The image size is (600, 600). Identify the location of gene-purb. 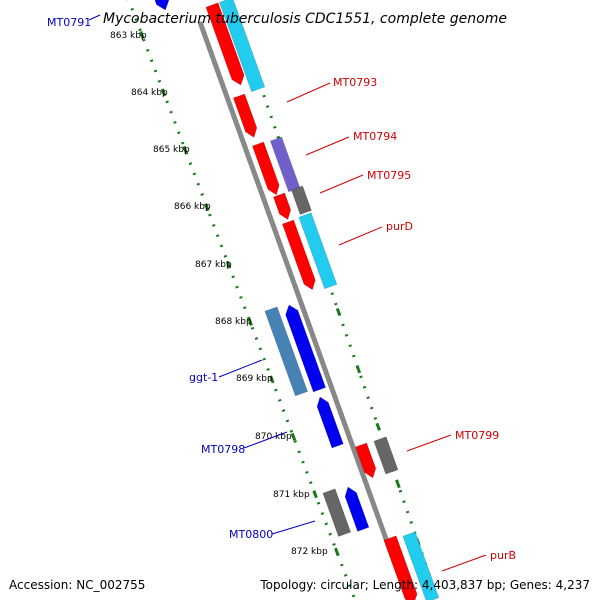
(400, 567).